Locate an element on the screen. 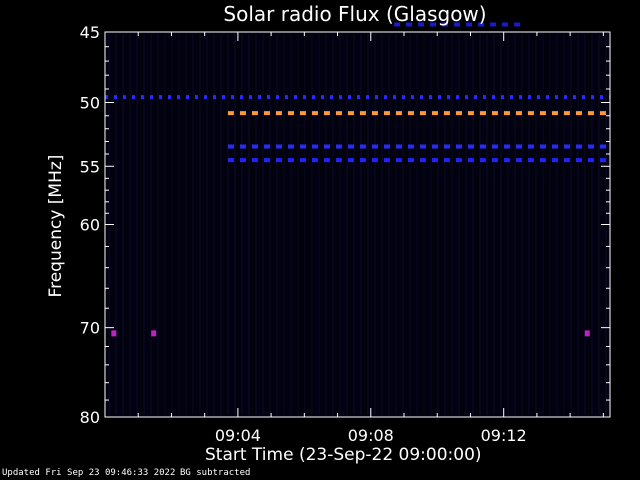 The image size is (640, 480). y-tick-label: 50 is located at coordinates (90, 103).